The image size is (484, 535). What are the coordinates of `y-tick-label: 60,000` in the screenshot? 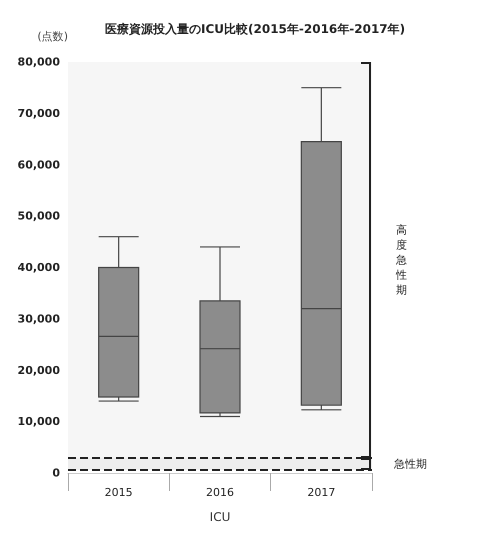 It's located at (39, 165).